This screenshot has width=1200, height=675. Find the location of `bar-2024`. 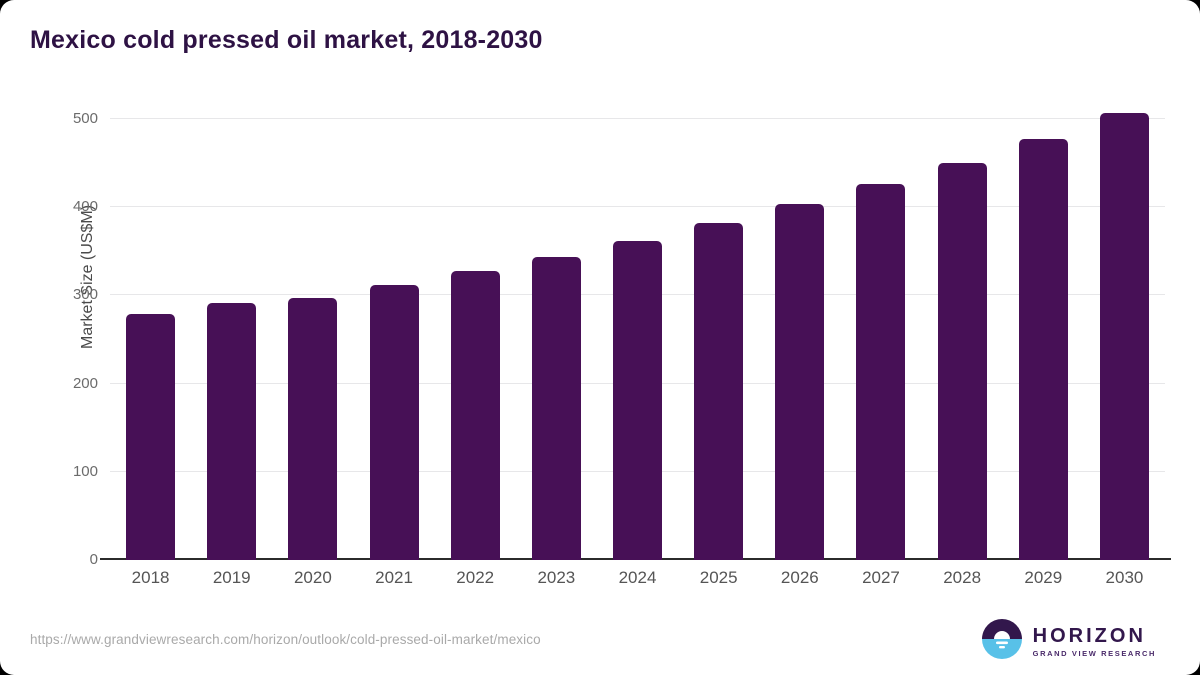

bar-2024 is located at coordinates (638, 400).